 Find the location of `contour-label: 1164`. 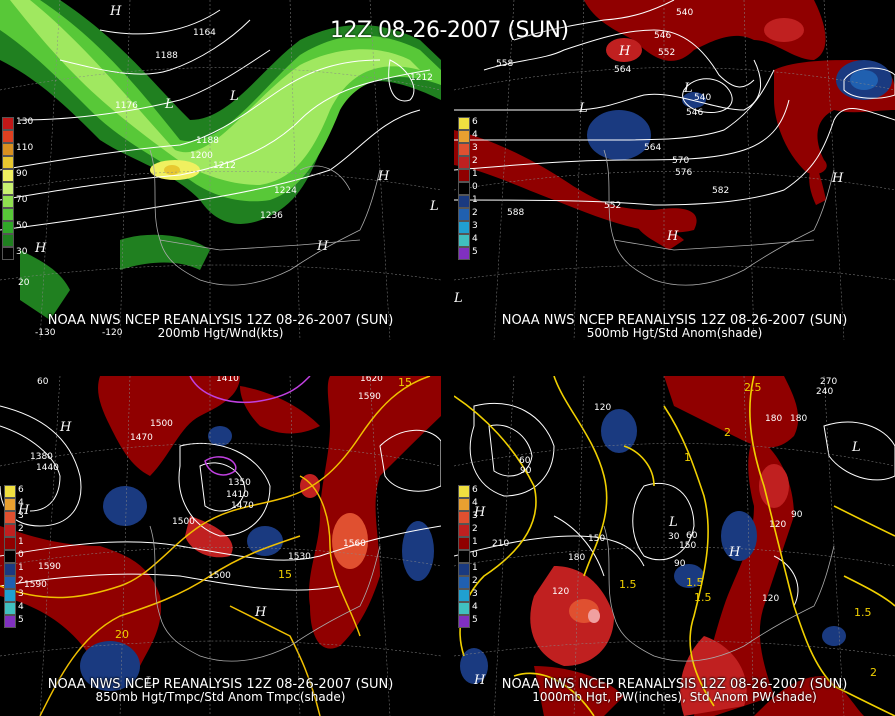

contour-label: 1164 is located at coordinates (204, 33).